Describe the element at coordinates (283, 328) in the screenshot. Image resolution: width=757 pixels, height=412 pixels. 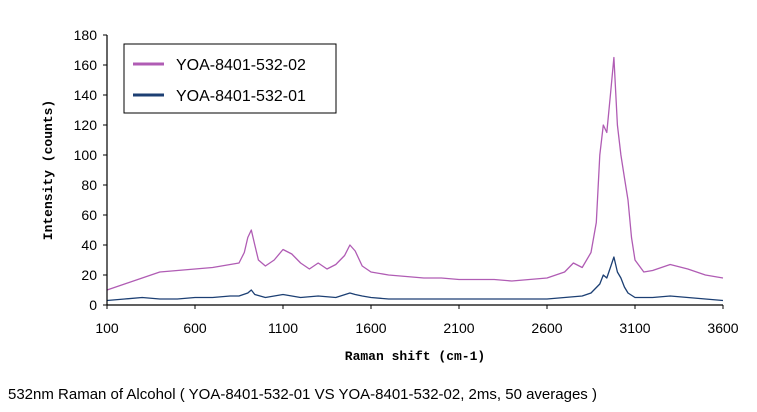
I see `x-tick-label: 1100` at that location.